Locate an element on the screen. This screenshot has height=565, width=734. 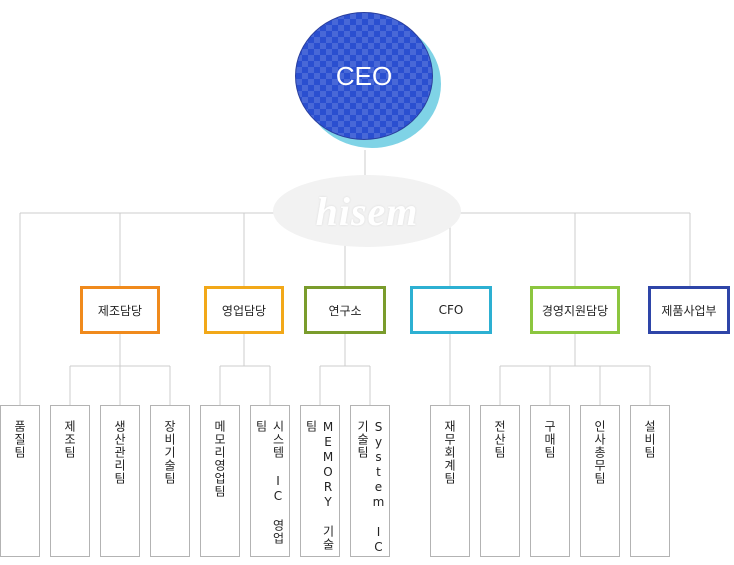
dept-label: 제조담당 is located at coordinates (120, 310).